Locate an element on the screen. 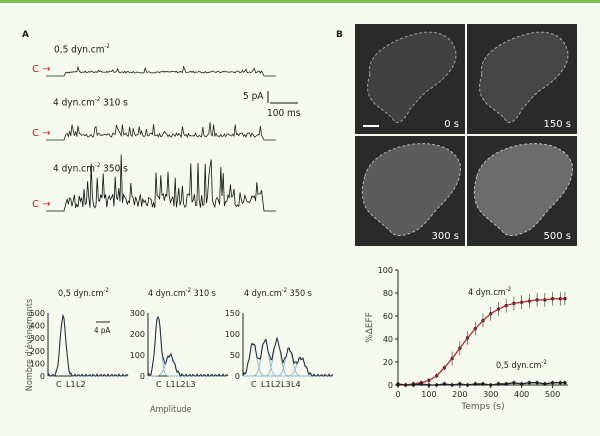  chart-ytick-label: 0 is located at coordinates (390, 385).